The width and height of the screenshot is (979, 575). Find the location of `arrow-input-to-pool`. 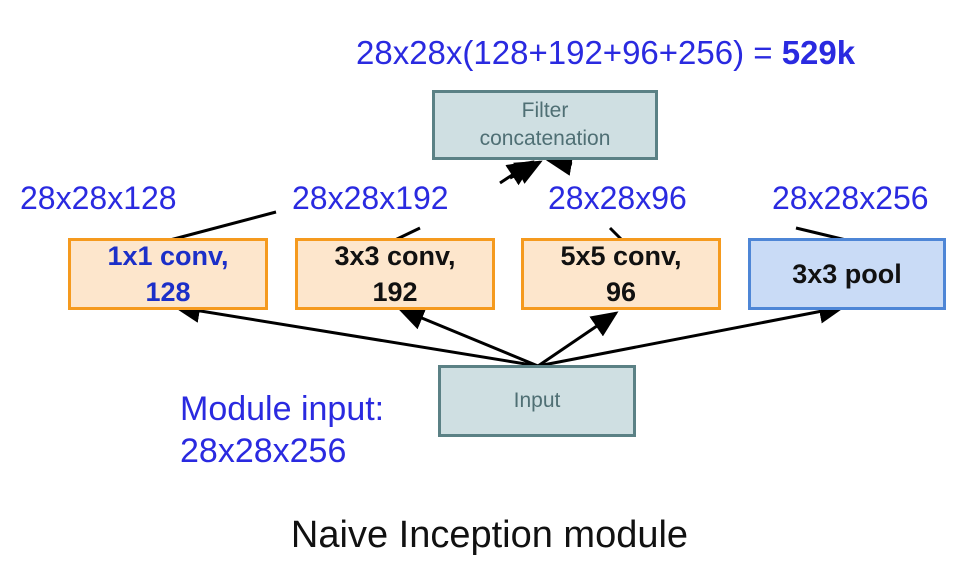

arrow-input-to-pool is located at coordinates (691, 333).